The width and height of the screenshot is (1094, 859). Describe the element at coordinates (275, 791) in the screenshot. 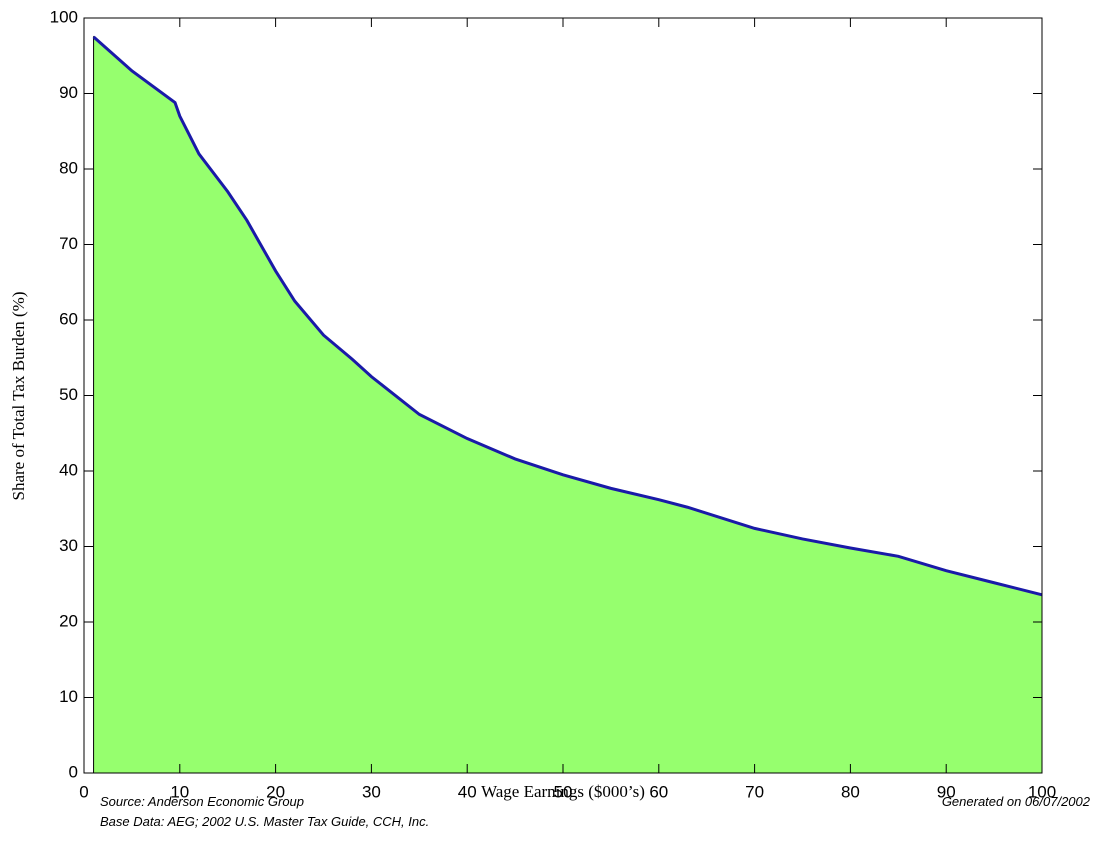

I see `x-tick-label: 20` at that location.